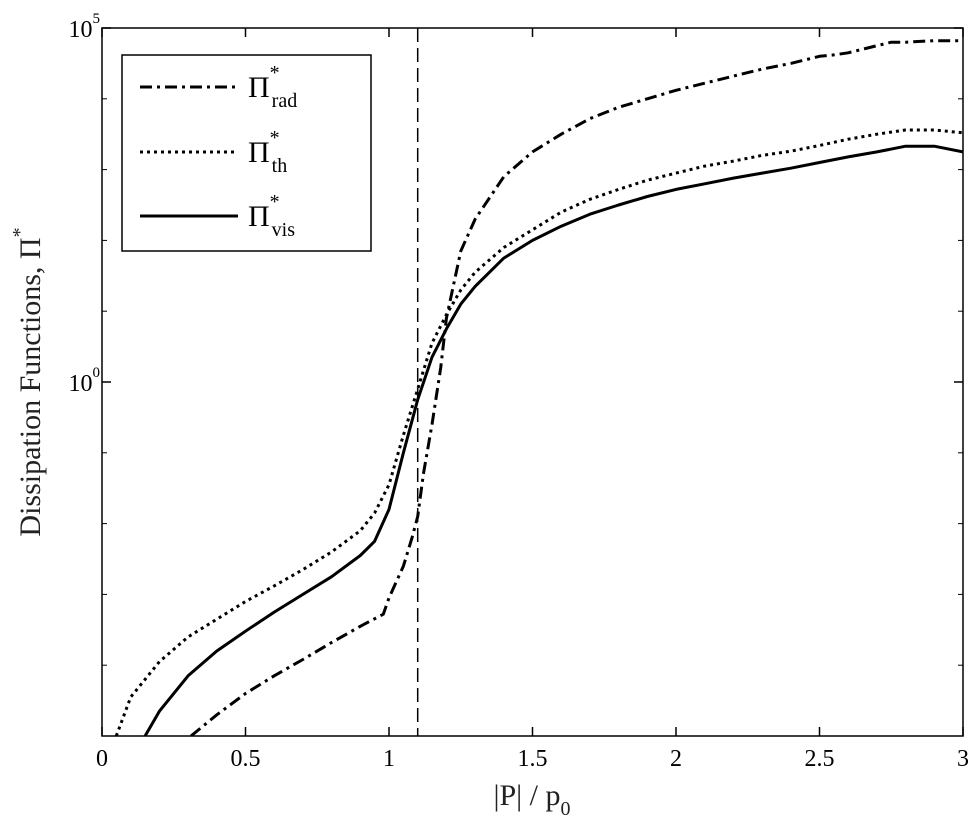  I want to click on x-tick-label: 0, so click(102, 759).